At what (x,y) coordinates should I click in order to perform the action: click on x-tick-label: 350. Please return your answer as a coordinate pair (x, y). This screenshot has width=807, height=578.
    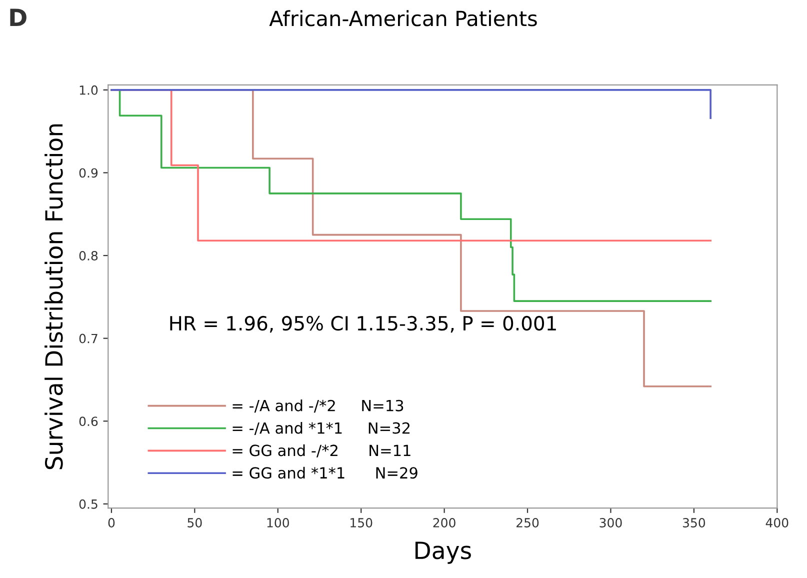
    Looking at the image, I should click on (694, 523).